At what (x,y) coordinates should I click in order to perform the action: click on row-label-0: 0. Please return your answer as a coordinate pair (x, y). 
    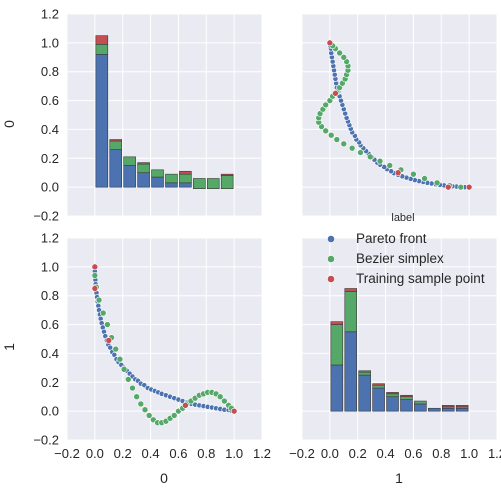
    Looking at the image, I should click on (9, 124).